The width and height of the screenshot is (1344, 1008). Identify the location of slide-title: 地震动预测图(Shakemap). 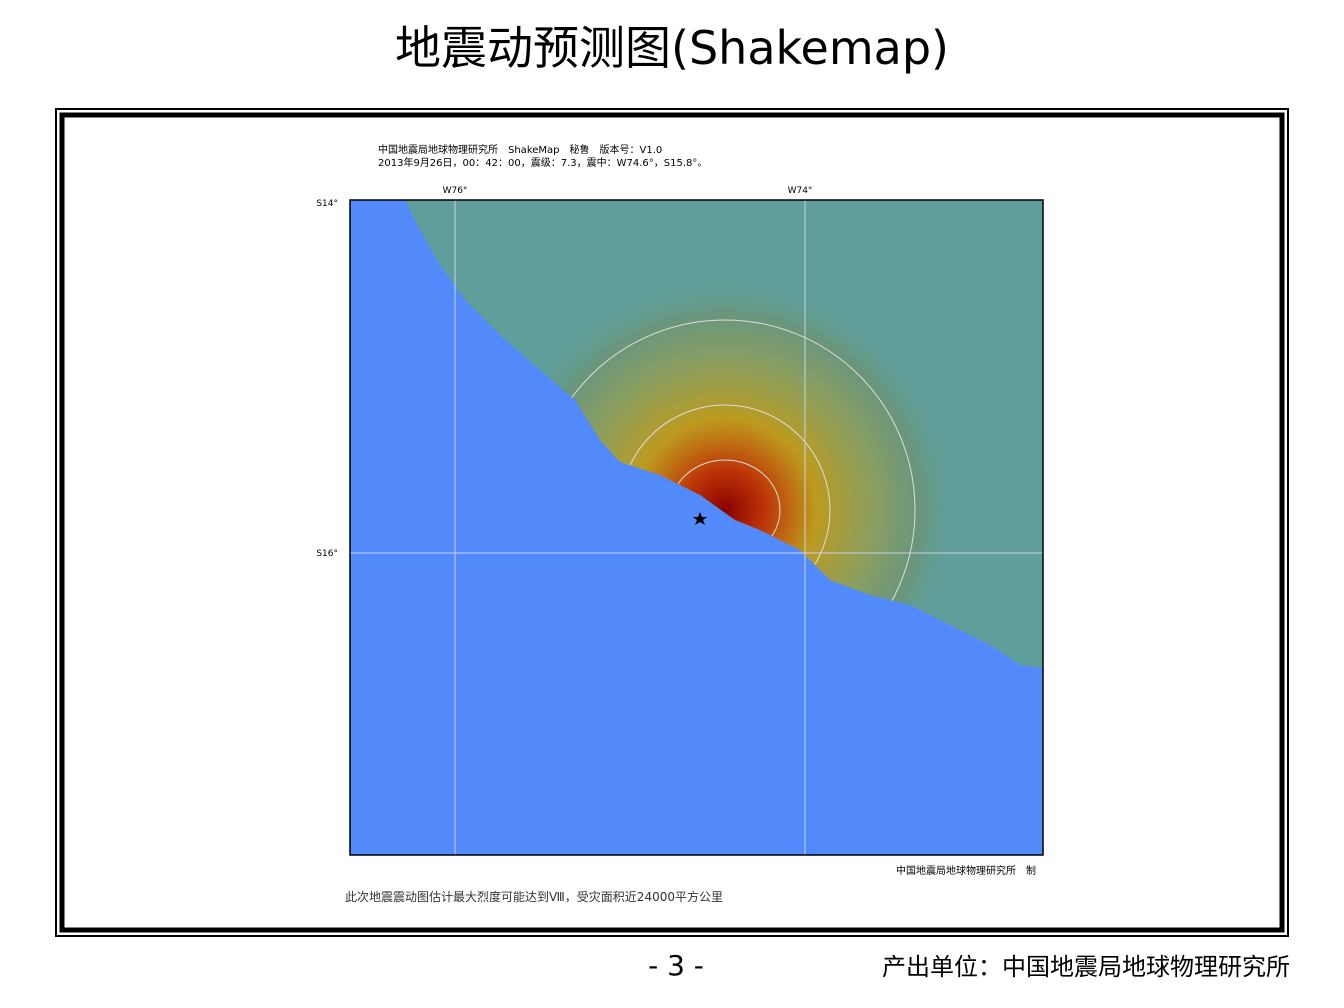
(672, 48).